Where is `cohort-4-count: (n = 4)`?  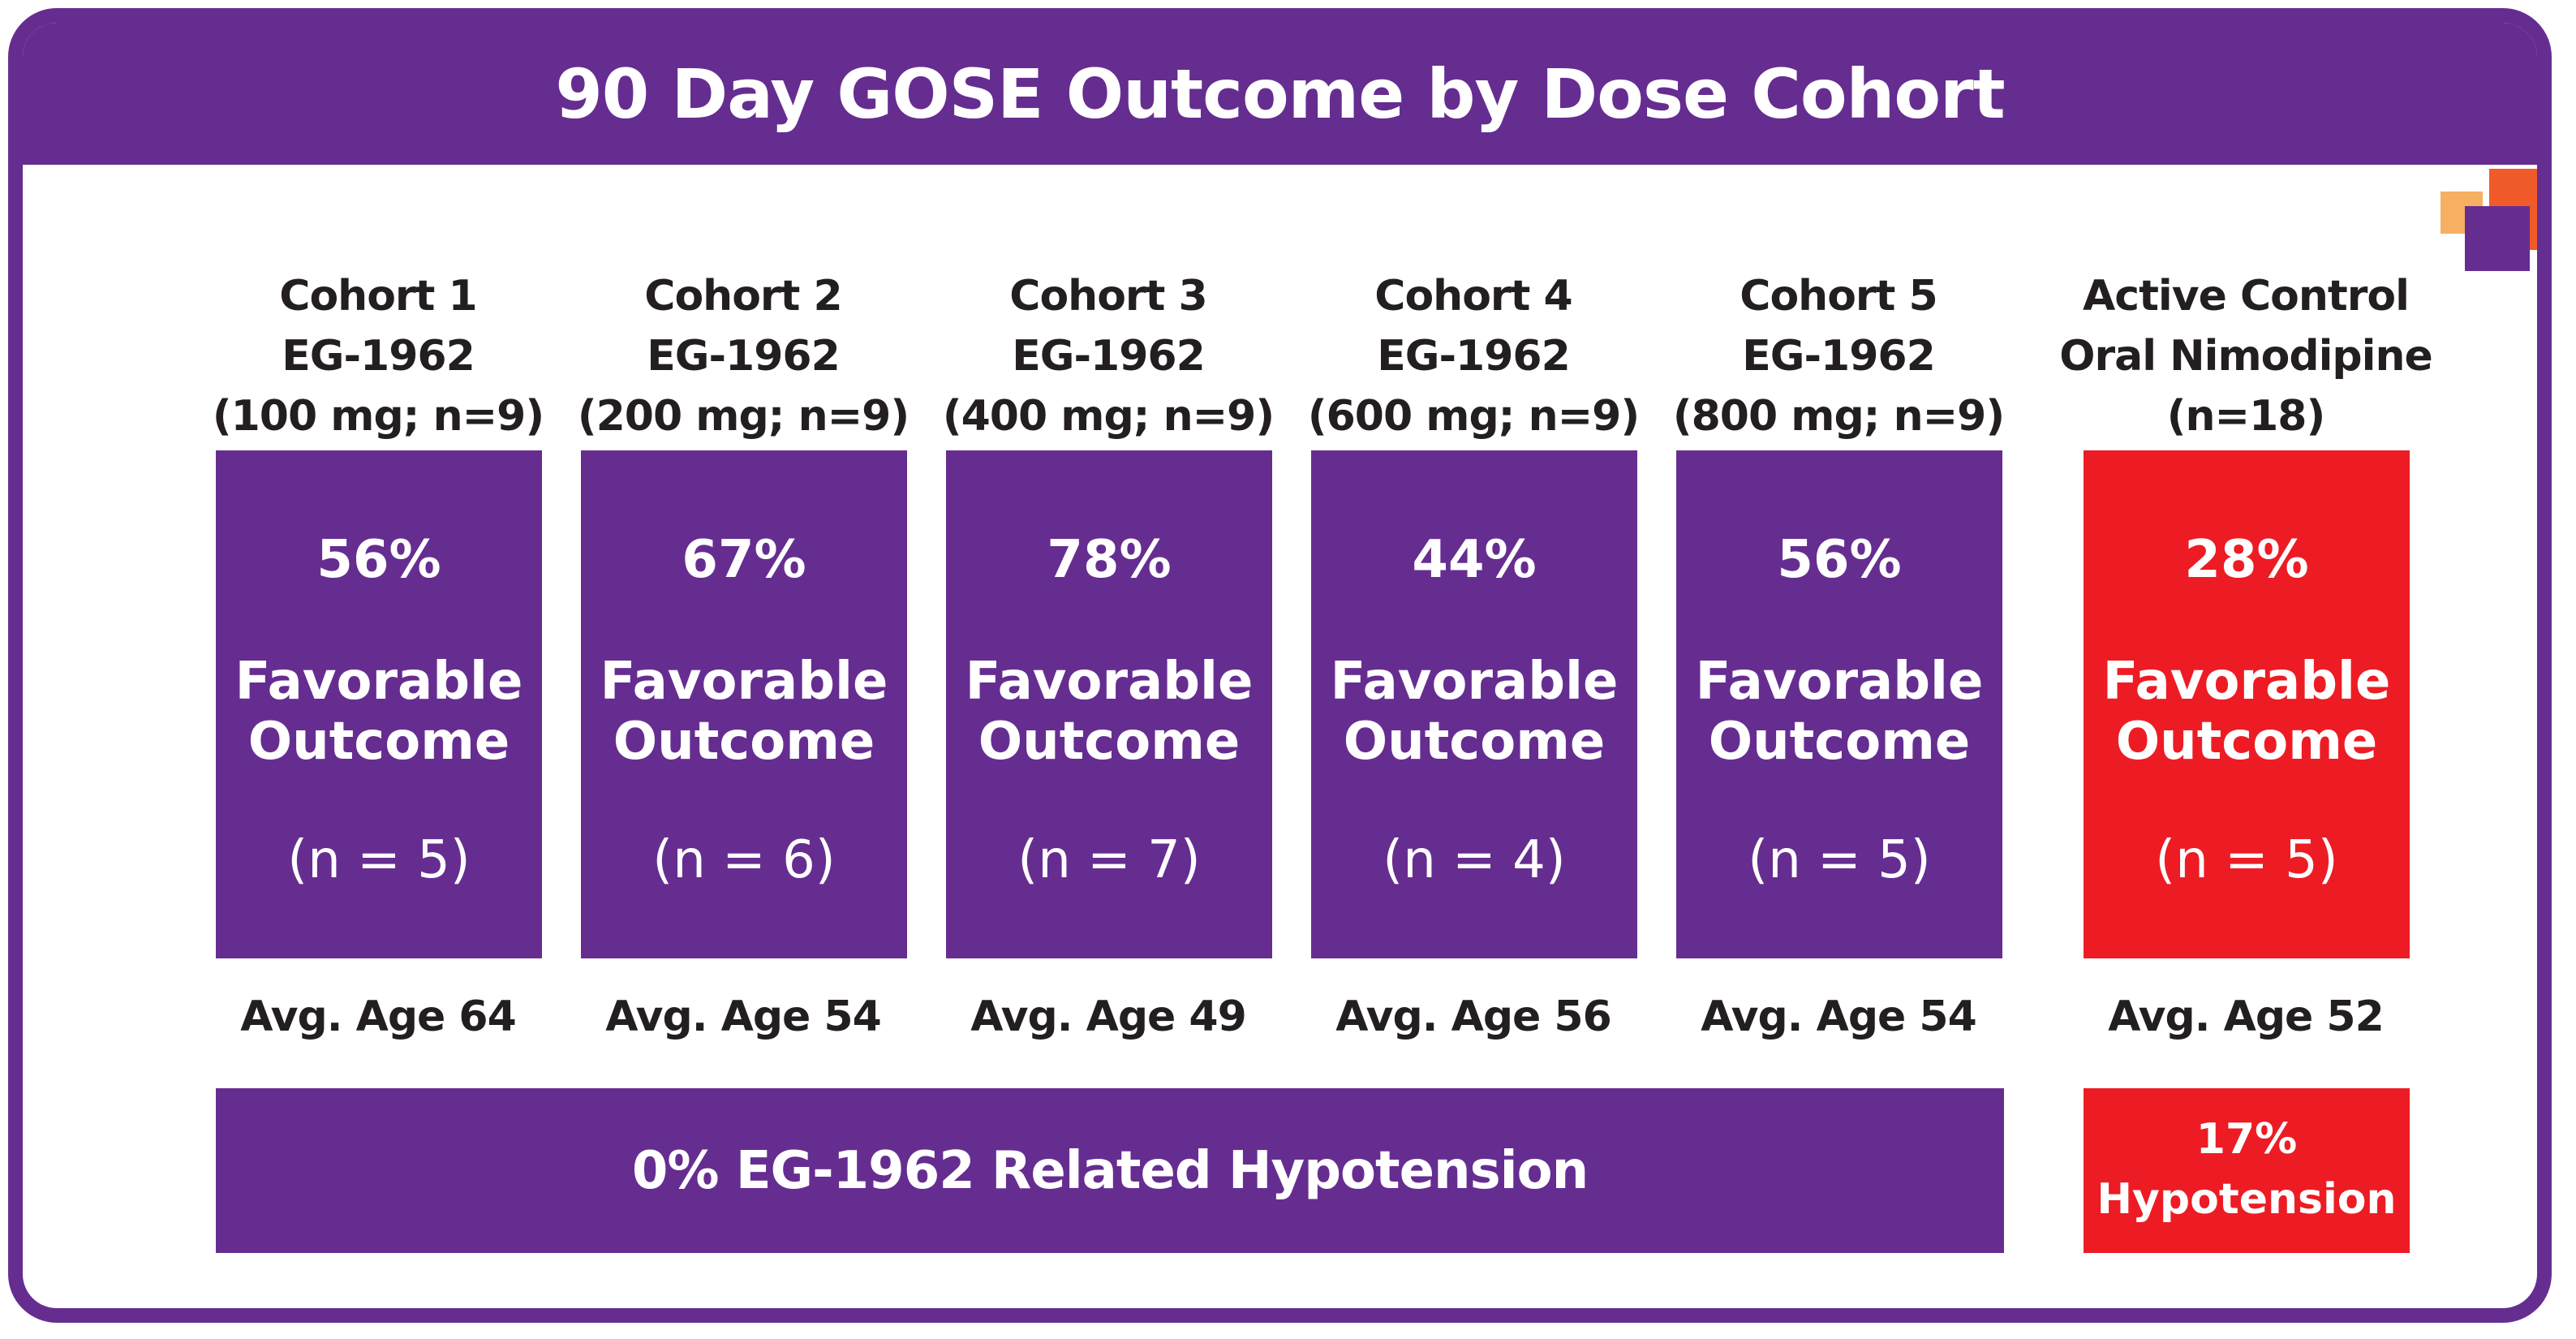
cohort-4-count: (n = 4) is located at coordinates (1475, 860).